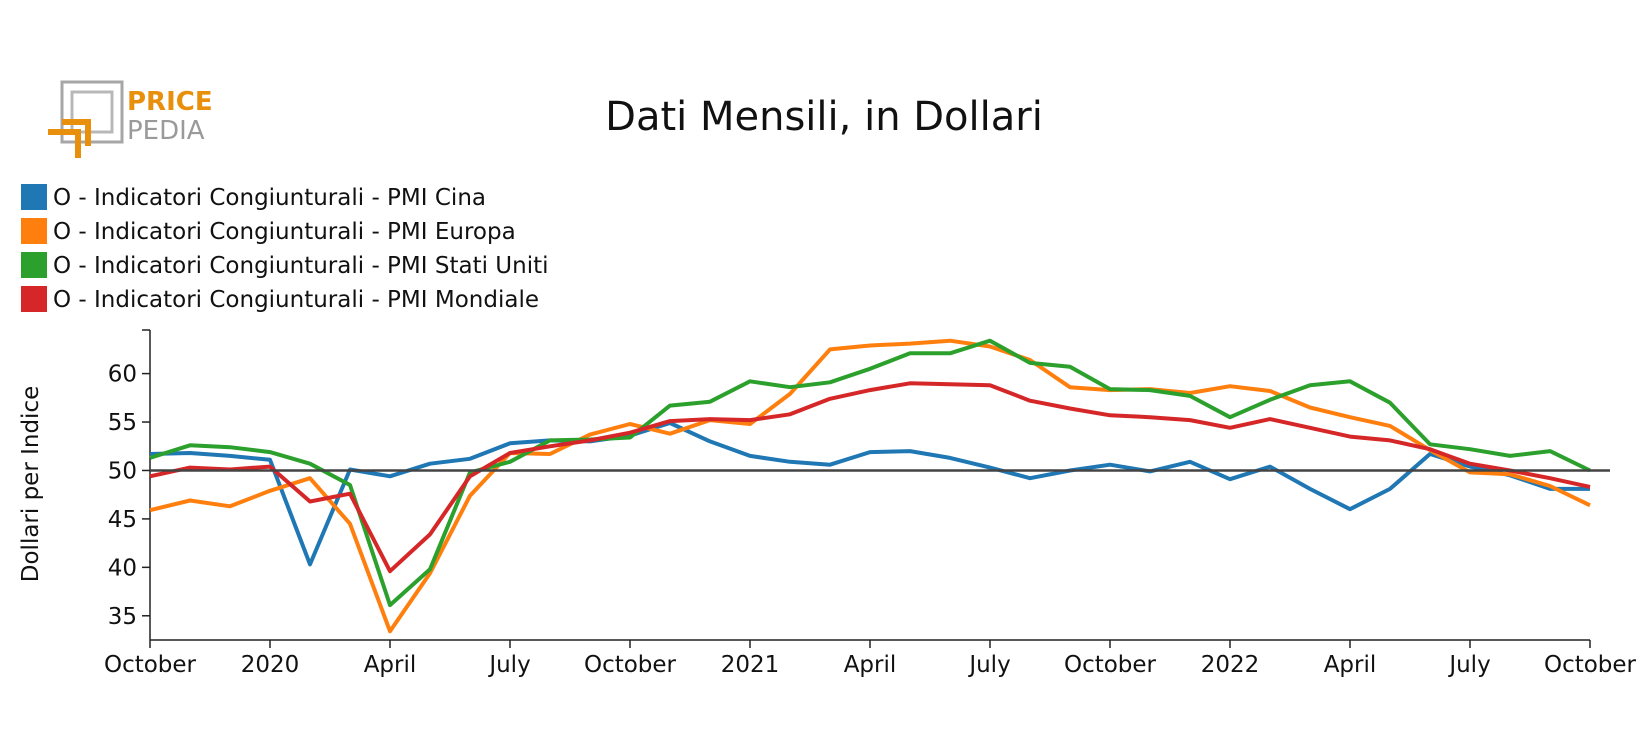 The image size is (1647, 734). I want to click on y-axis-title: Dollari per Indice, so click(31, 484).